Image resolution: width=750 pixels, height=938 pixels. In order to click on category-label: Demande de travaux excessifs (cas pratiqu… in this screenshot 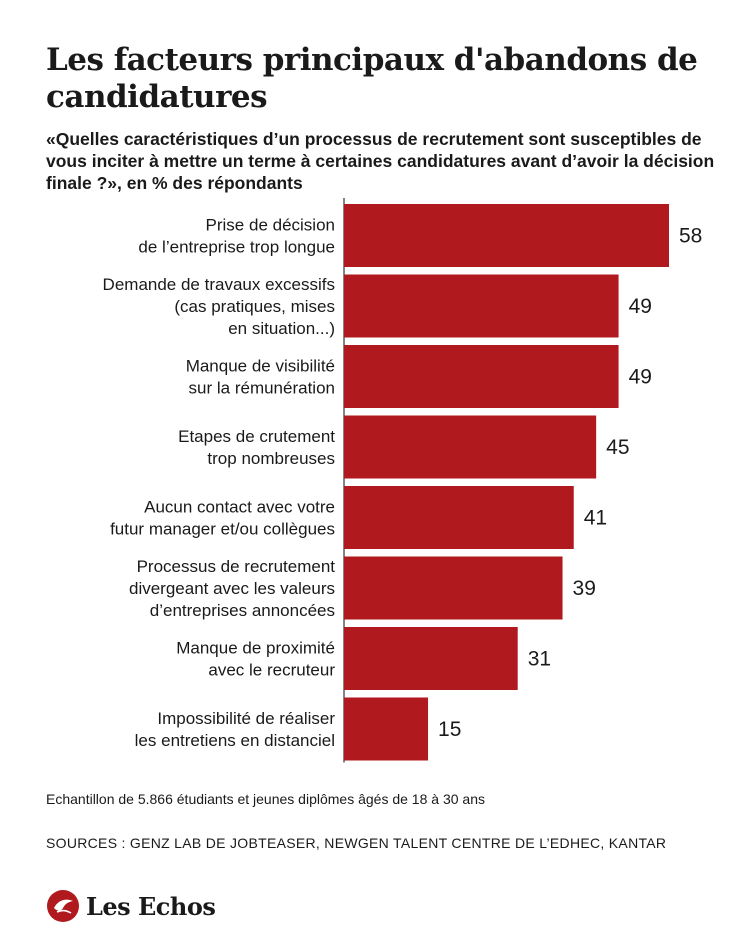, I will do `click(219, 306)`.